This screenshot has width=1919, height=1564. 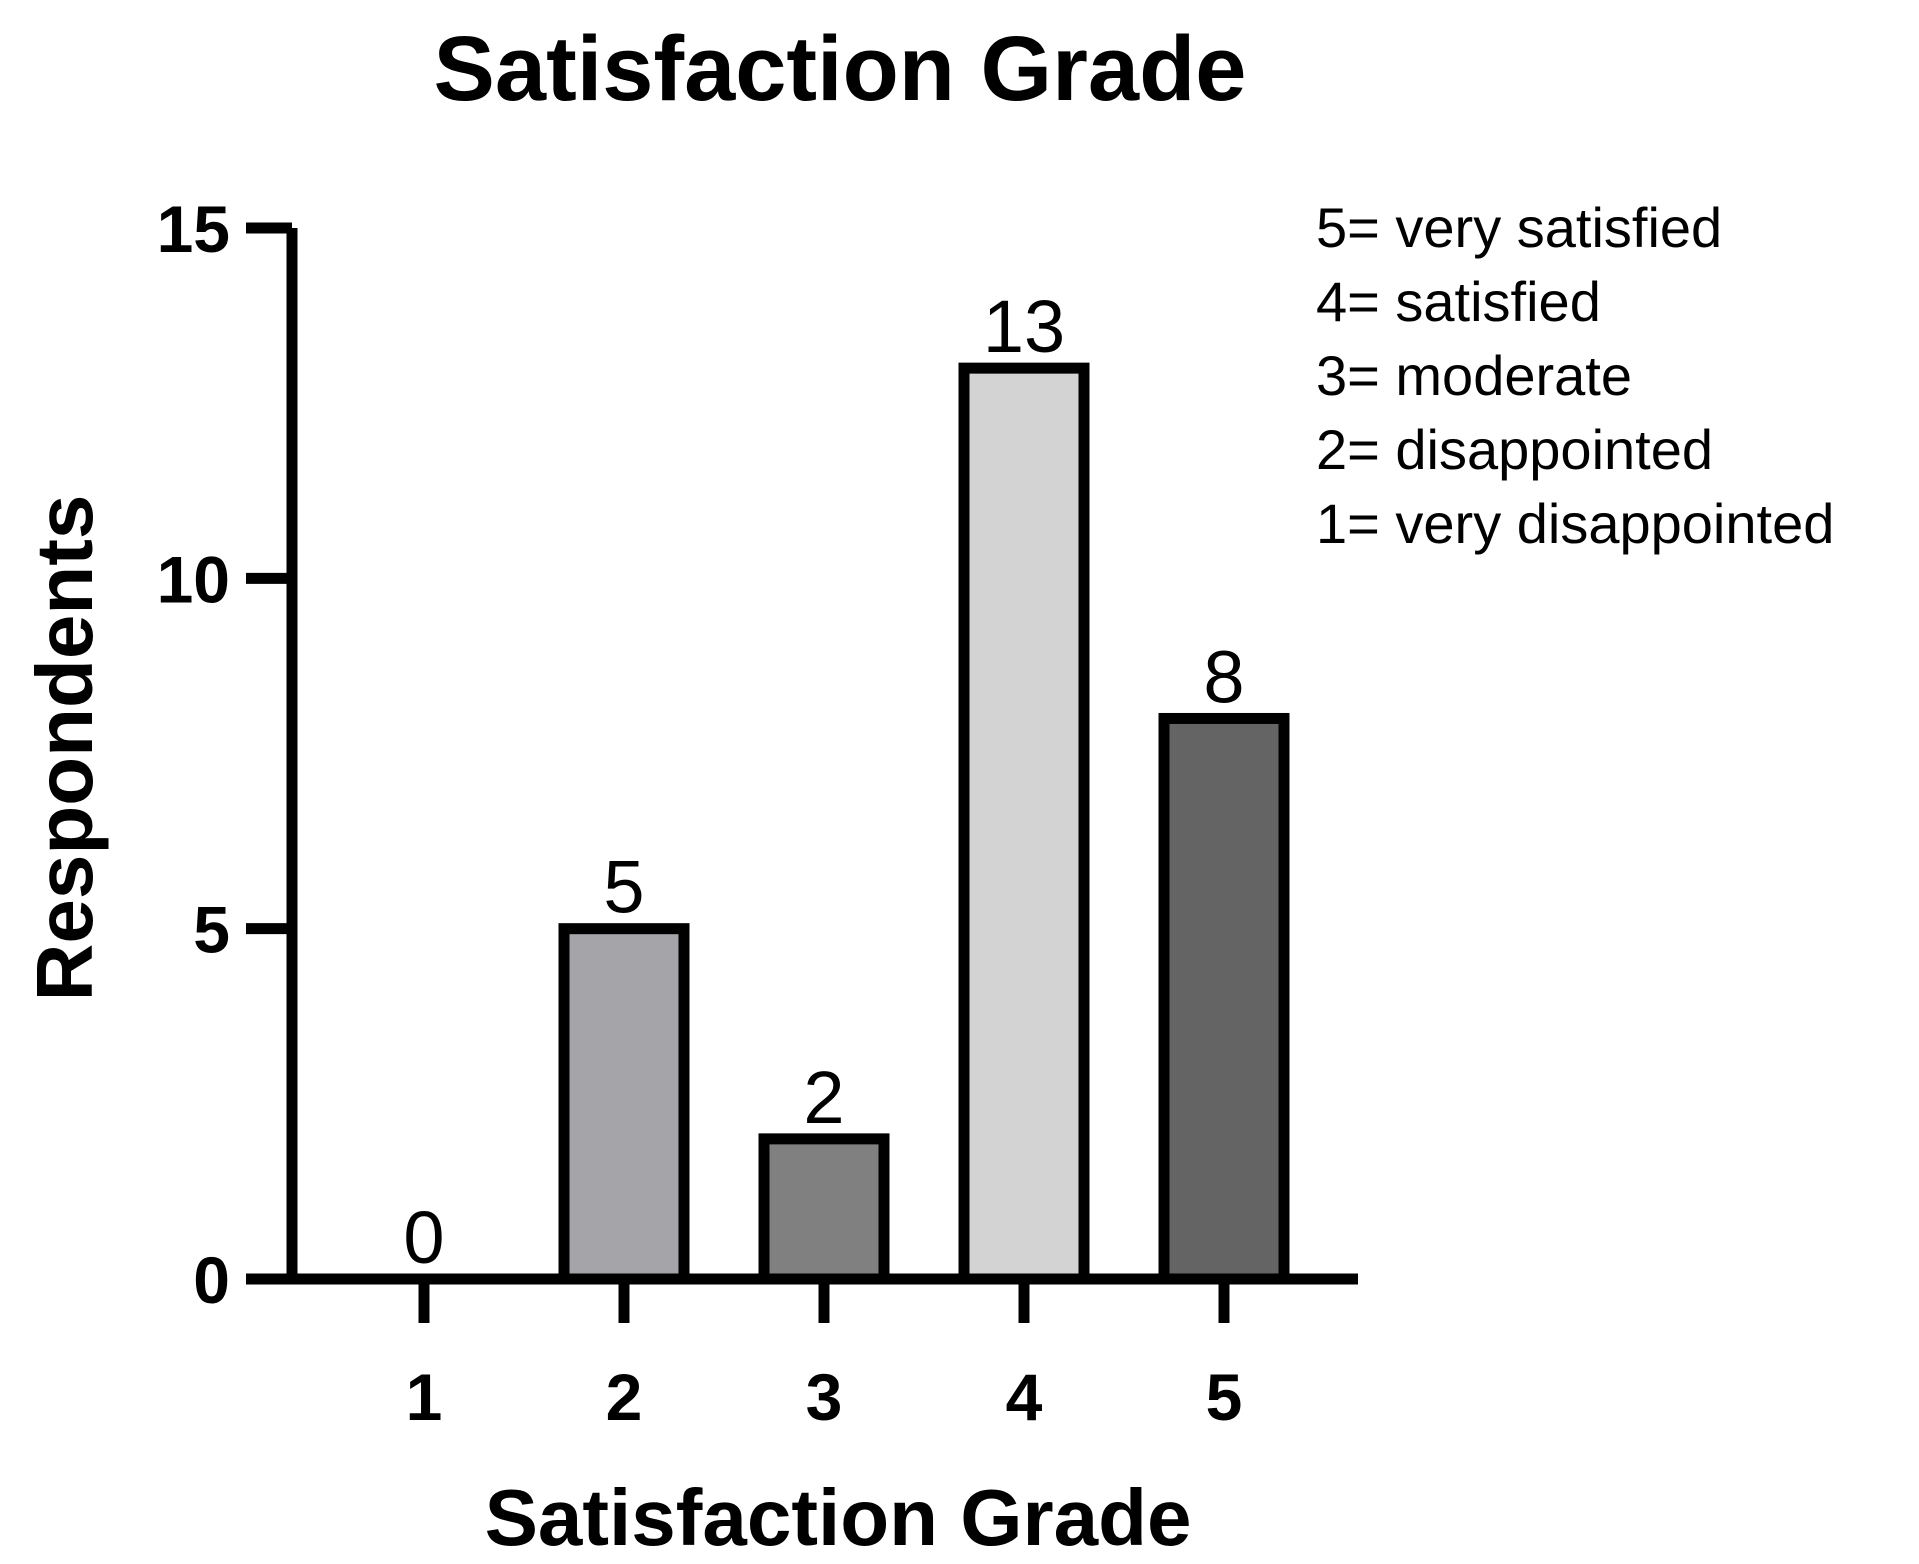 What do you see at coordinates (623, 887) in the screenshot?
I see `data-label-2: 5` at bounding box center [623, 887].